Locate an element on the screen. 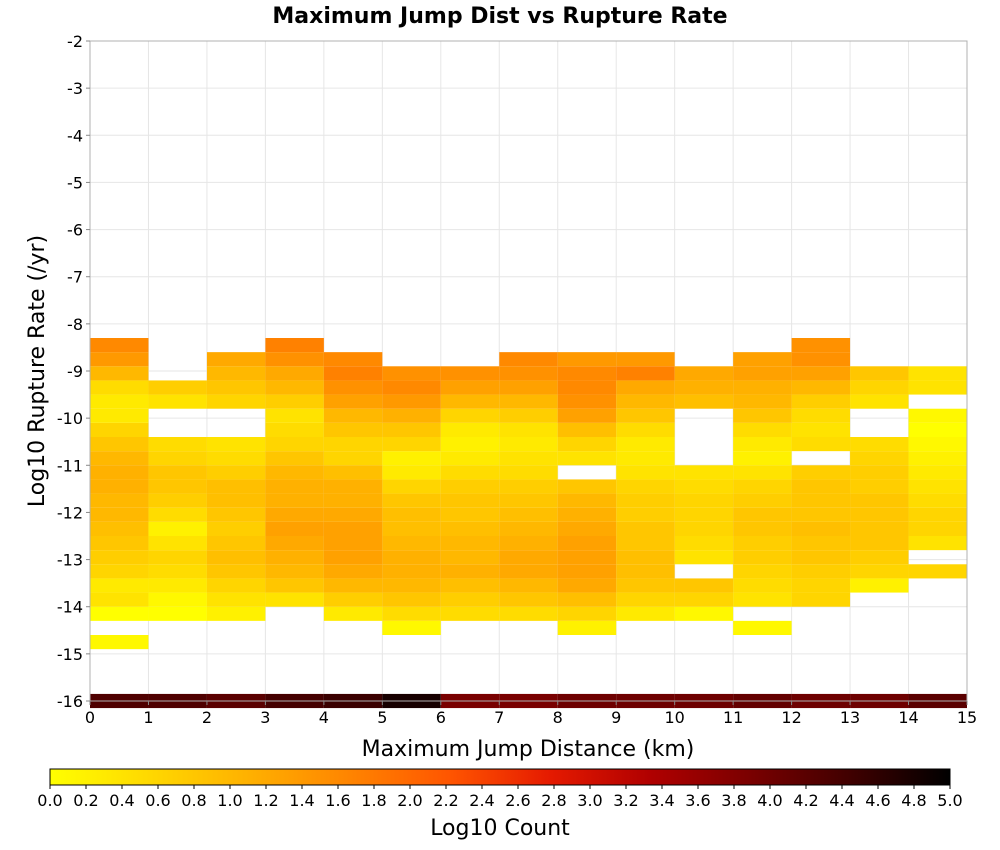 This screenshot has width=1000, height=850. x-tick-label: 13 is located at coordinates (850, 717).